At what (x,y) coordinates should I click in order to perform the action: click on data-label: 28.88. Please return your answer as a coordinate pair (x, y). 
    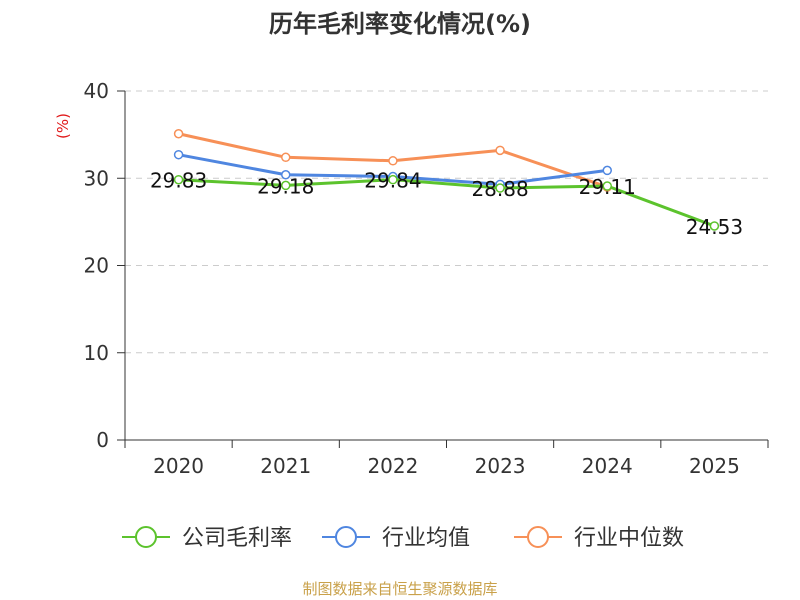
    Looking at the image, I should click on (499, 189).